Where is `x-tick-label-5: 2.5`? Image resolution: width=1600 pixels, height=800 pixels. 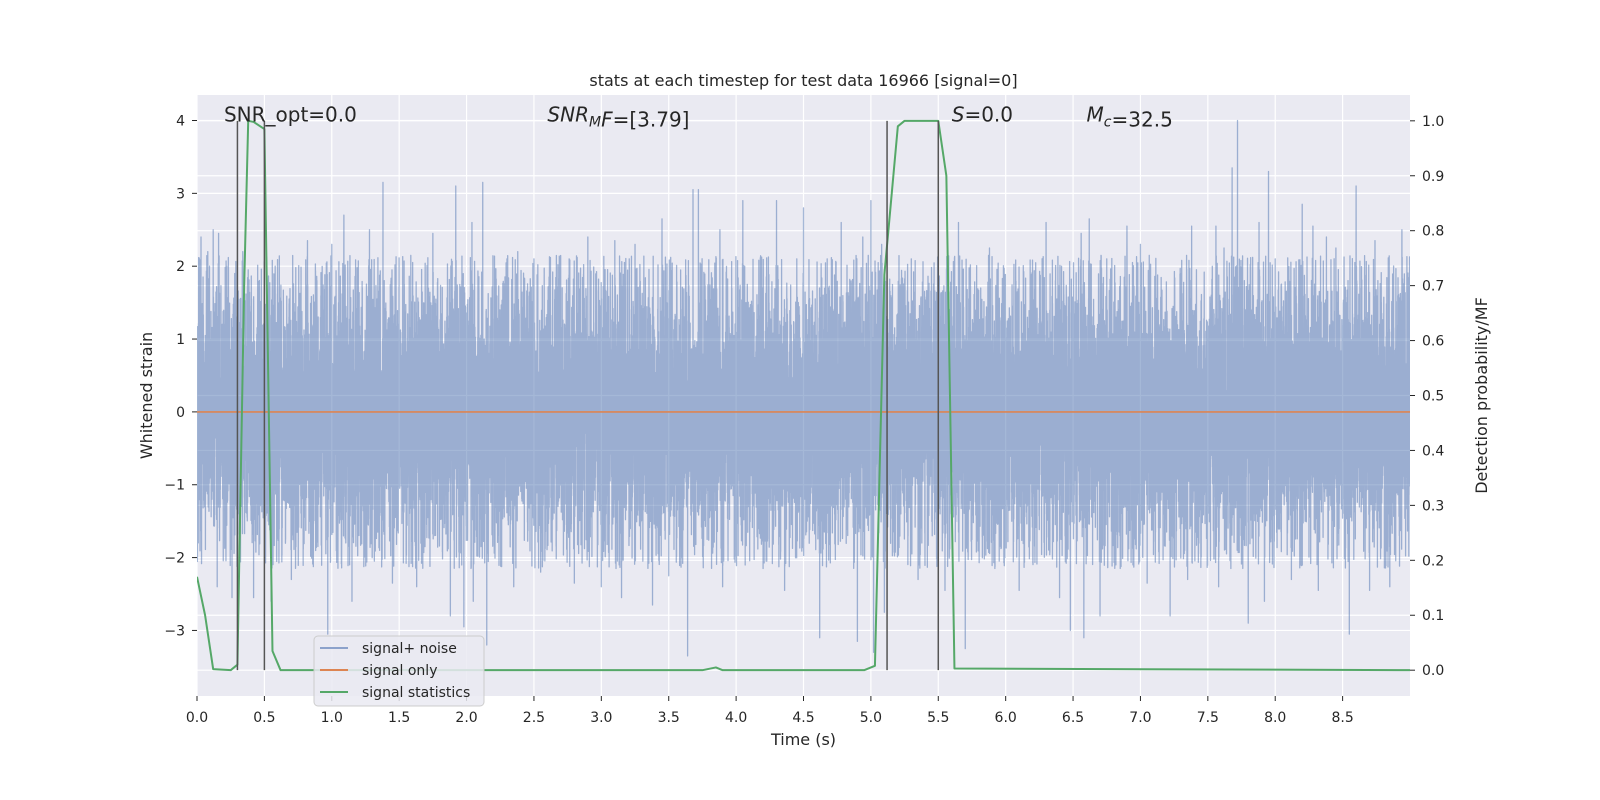 x-tick-label-5: 2.5 is located at coordinates (534, 718).